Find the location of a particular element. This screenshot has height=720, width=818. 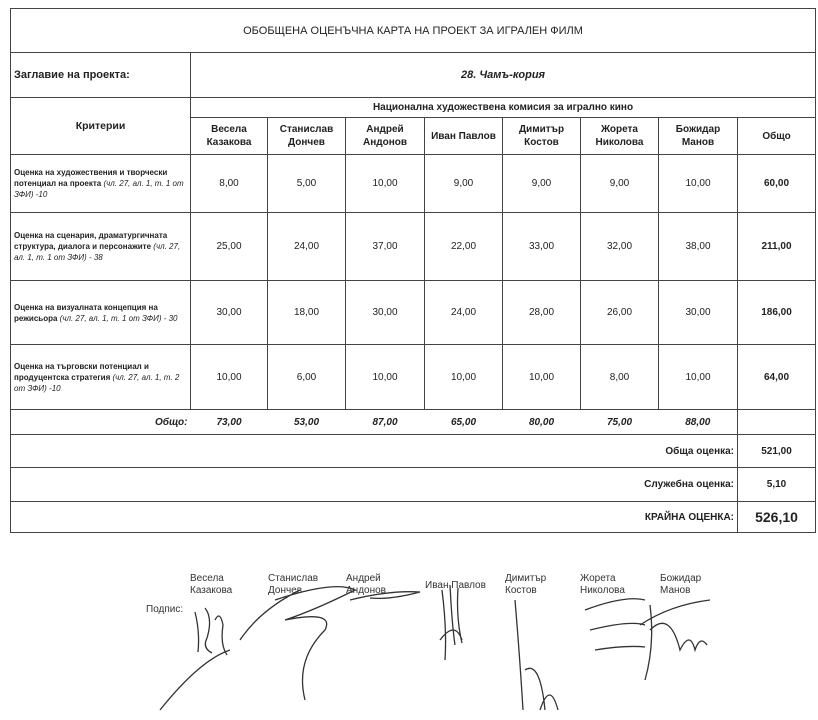

judge-header: Андрей Андонов is located at coordinates (385, 136).